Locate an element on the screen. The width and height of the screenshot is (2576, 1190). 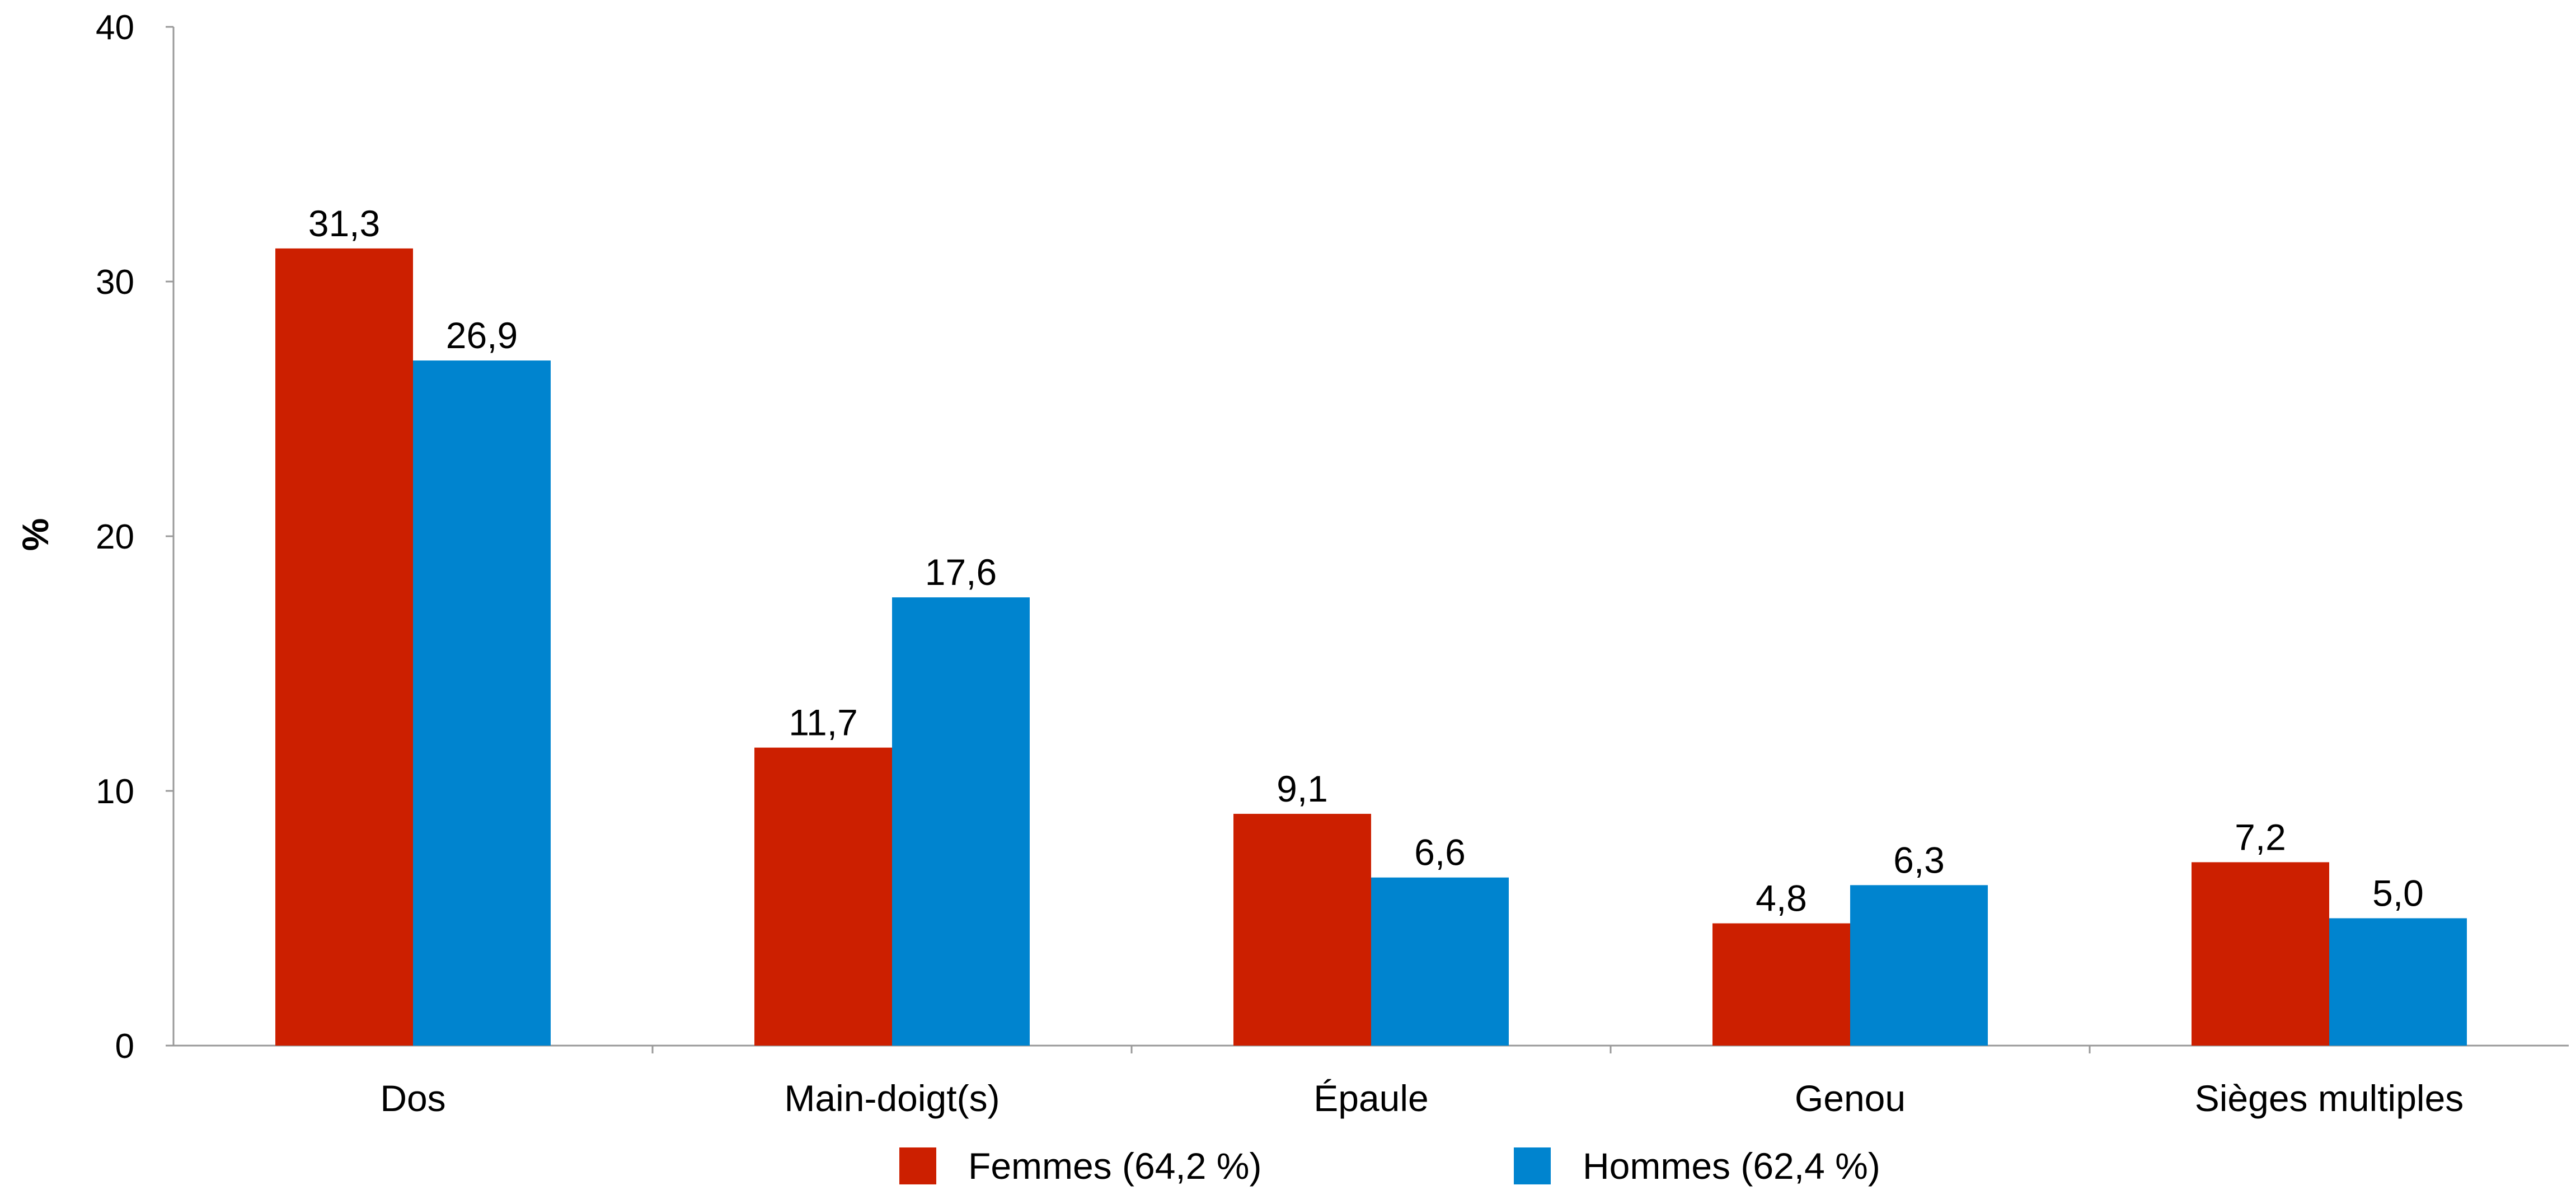
y-tick-label: 40 is located at coordinates (115, 27).